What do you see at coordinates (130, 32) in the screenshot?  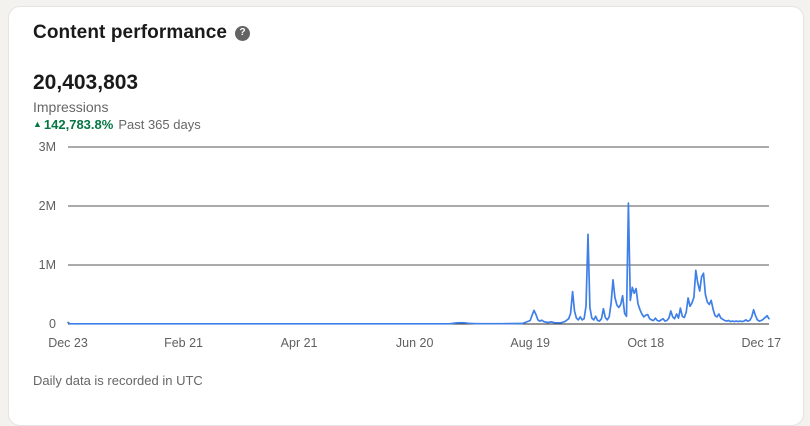 I see `page-title: Content performance` at bounding box center [130, 32].